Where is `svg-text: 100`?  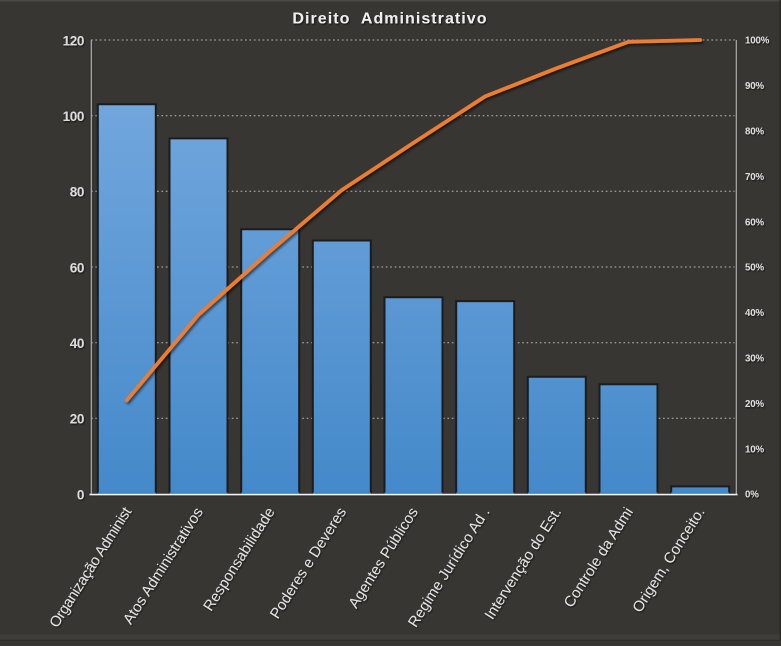
svg-text: 100 is located at coordinates (73, 116).